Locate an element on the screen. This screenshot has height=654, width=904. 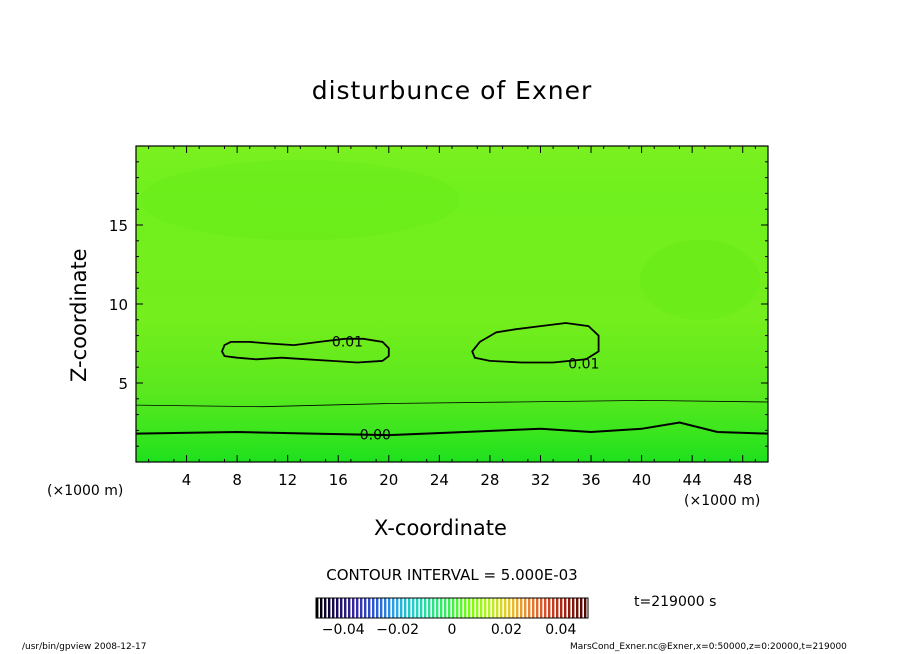
colorbar-tick-label: 0.04 is located at coordinates (560, 630).